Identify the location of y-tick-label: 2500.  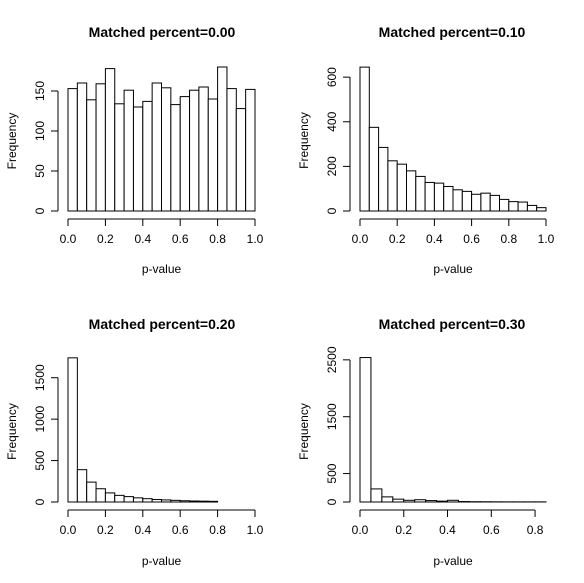
(332, 359).